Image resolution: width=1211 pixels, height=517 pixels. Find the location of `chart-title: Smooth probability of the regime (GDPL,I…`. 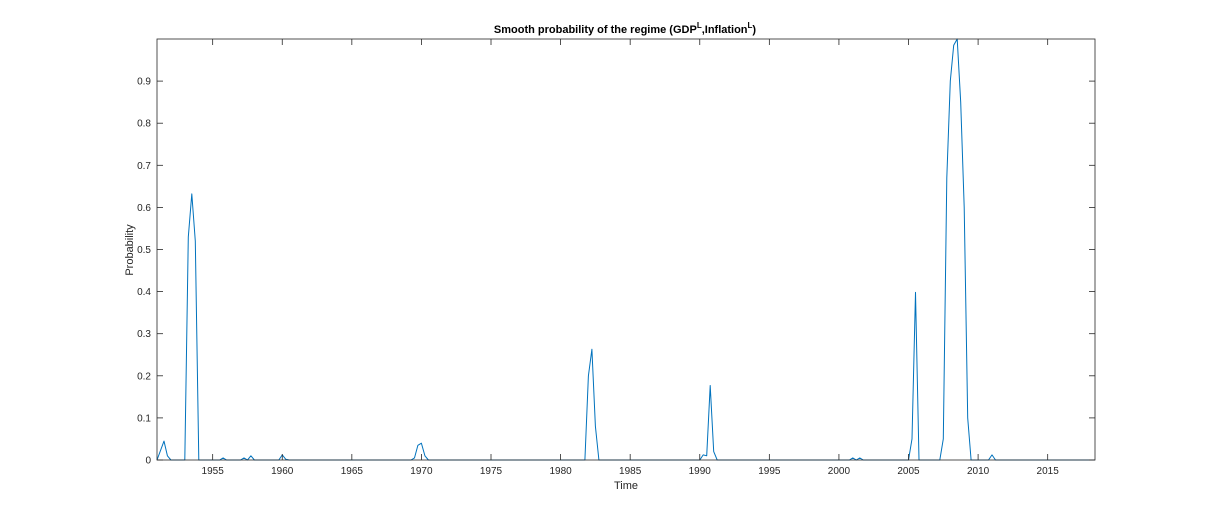

chart-title: Smooth probability of the regime (GDPL,I… is located at coordinates (625, 28).